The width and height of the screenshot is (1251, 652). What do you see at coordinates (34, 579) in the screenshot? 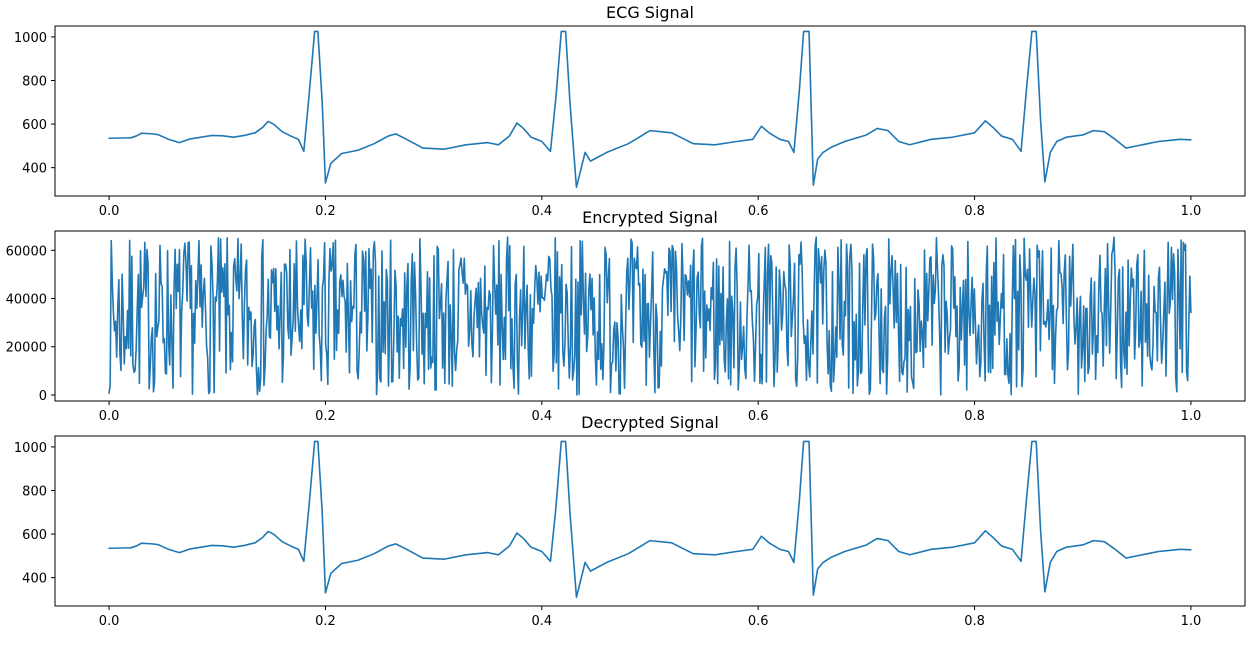
I see `decrypted-y-tick-label: 400` at bounding box center [34, 579].